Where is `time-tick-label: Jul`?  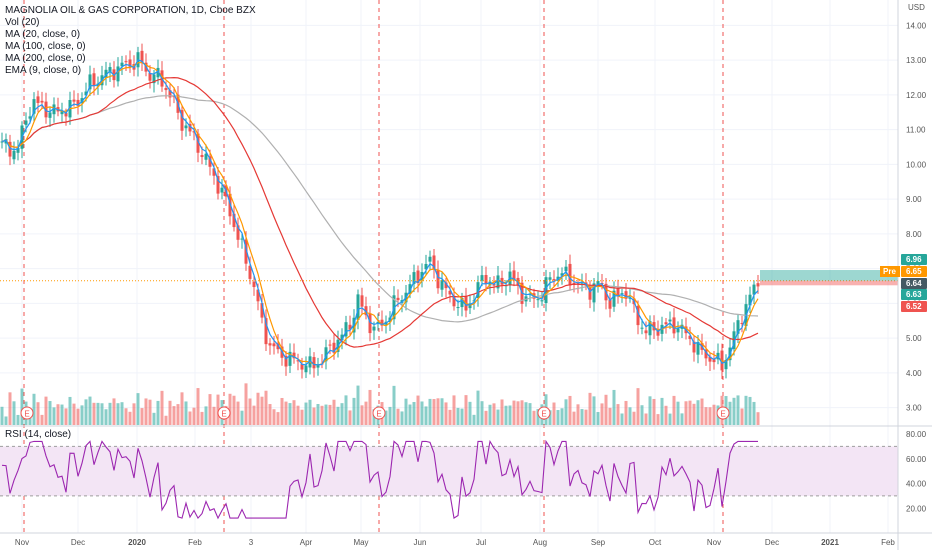 time-tick-label: Jul is located at coordinates (481, 542).